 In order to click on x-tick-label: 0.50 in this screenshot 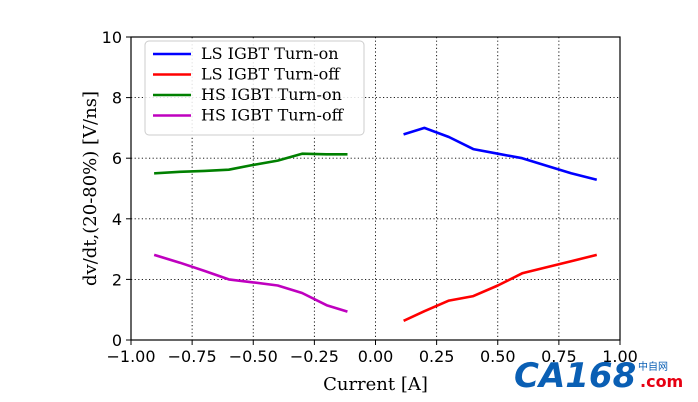, I will do `click(498, 356)`.